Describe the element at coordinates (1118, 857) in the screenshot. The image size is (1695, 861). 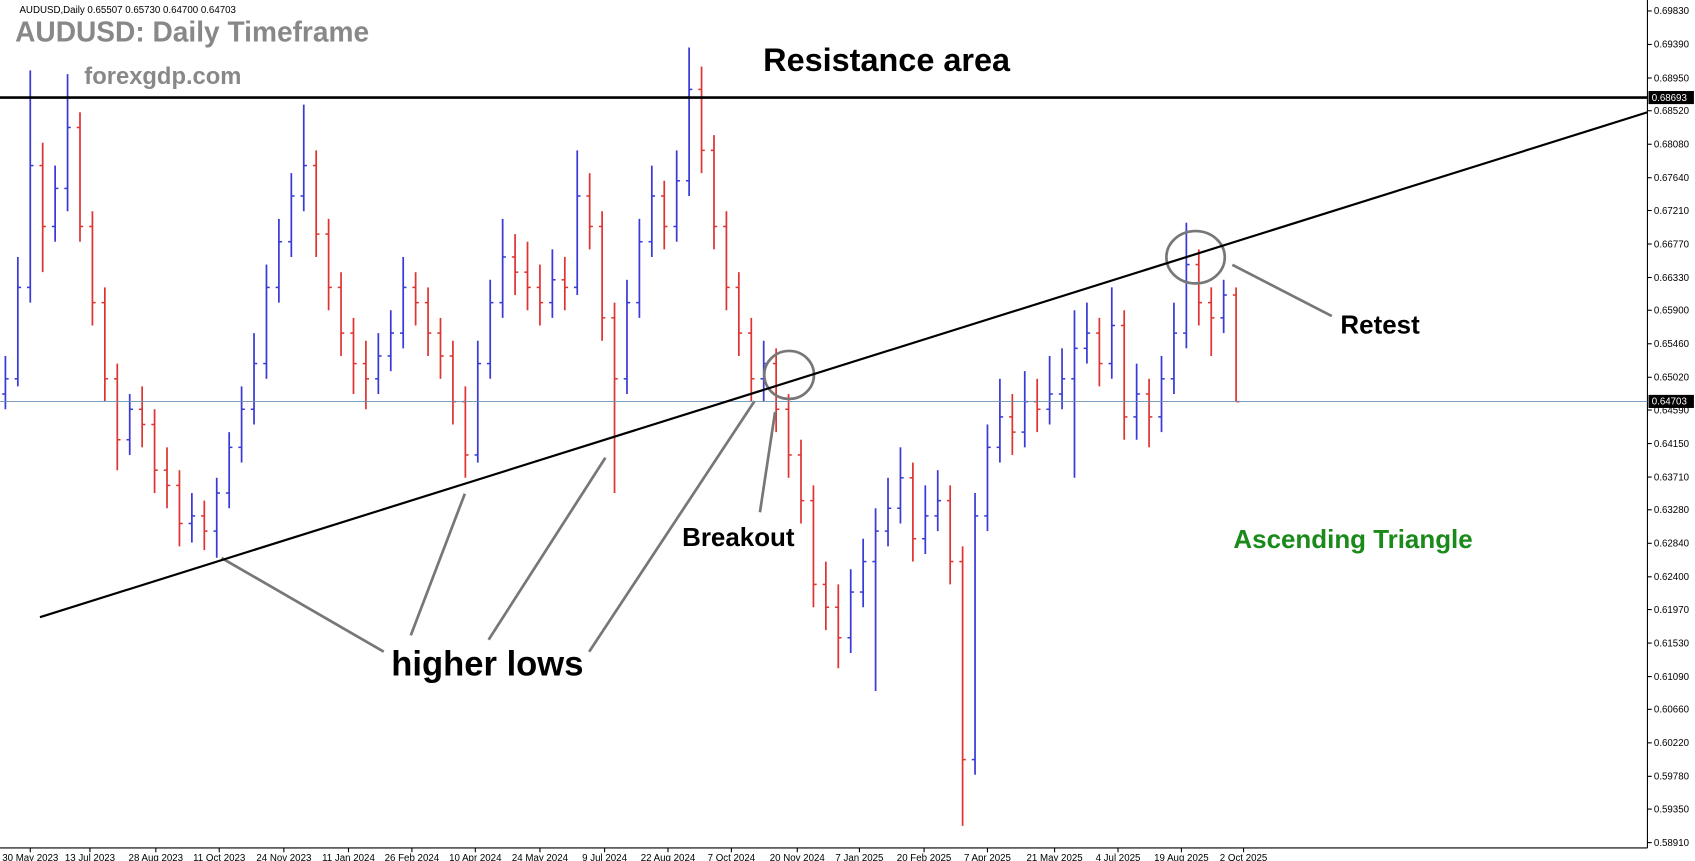
I see `x-tick-label: 4 Jul 2025` at that location.